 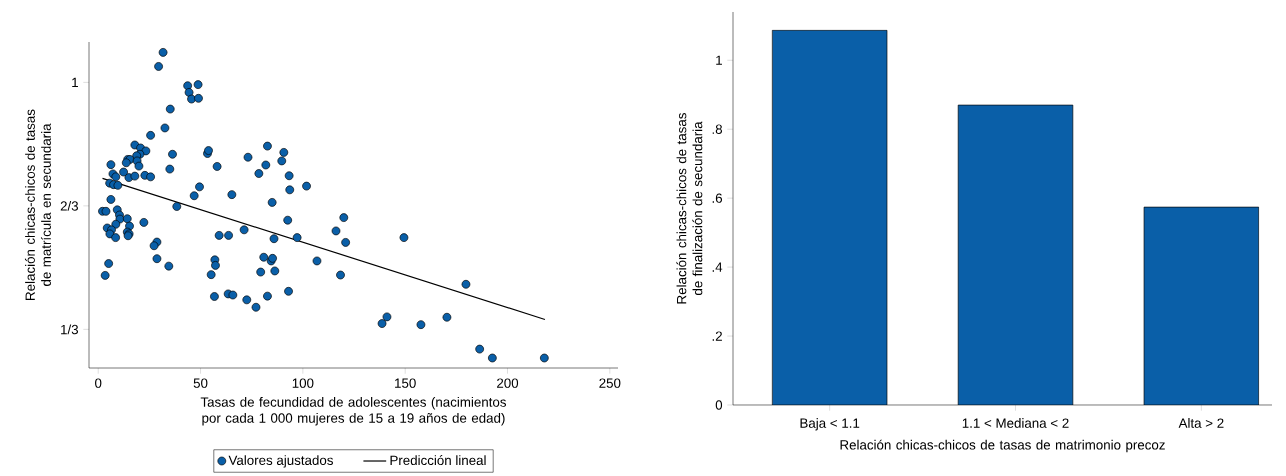 What do you see at coordinates (717, 267) in the screenshot?
I see `y-tick-label: .4` at bounding box center [717, 267].